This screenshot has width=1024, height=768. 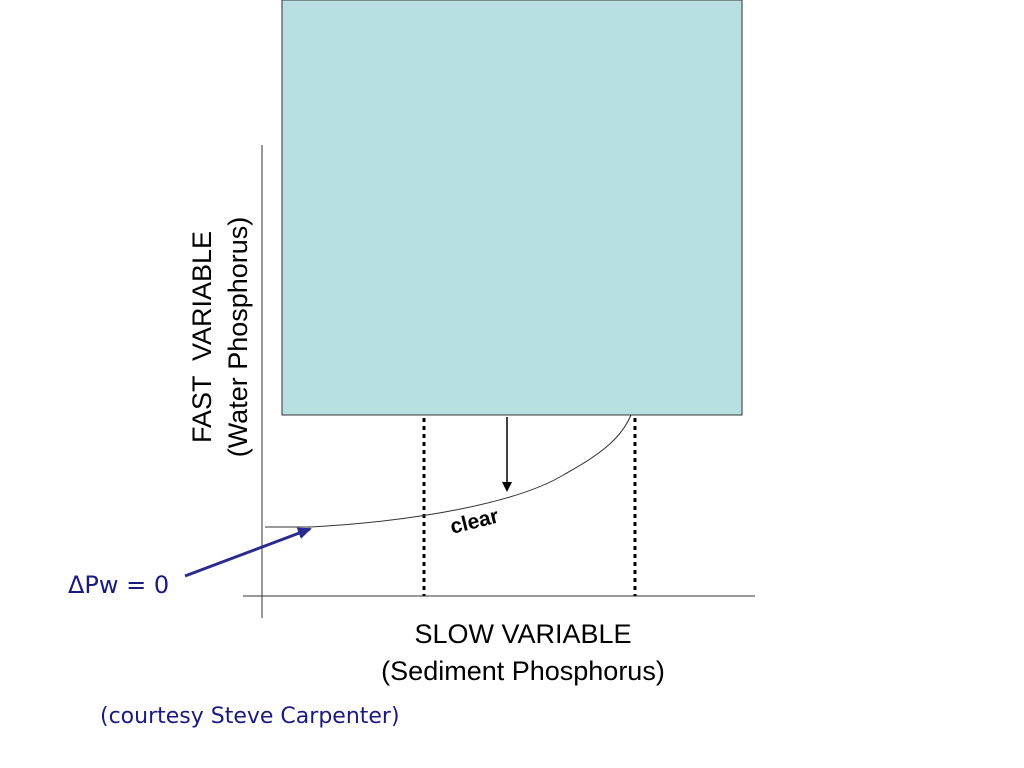 What do you see at coordinates (248, 552) in the screenshot?
I see `pointer-arrow` at bounding box center [248, 552].